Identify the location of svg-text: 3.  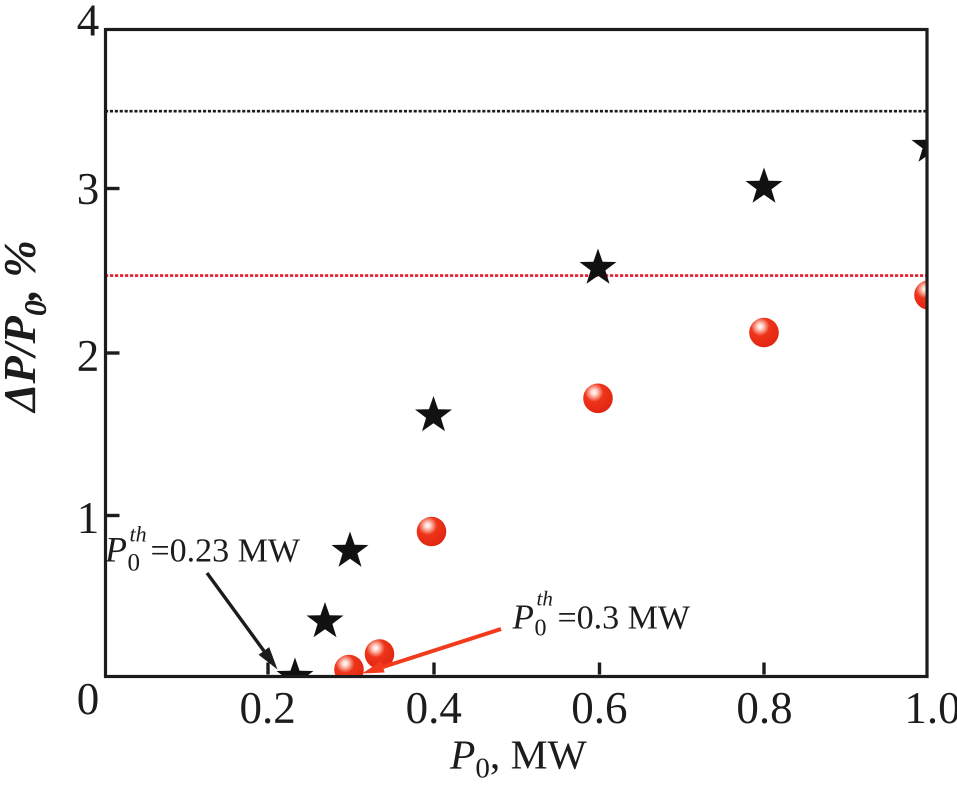
(88, 189).